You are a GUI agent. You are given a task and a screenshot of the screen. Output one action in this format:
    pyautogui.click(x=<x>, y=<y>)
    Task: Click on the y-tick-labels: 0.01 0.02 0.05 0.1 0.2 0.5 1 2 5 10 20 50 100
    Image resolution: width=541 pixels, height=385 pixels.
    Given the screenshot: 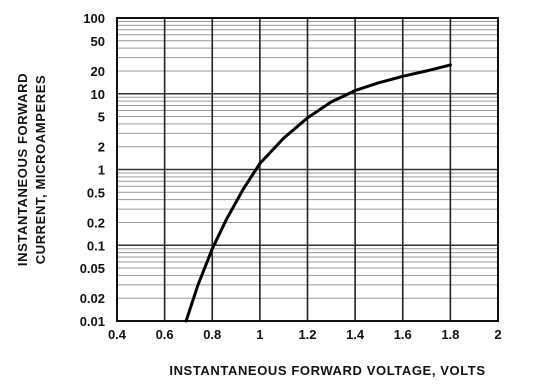 What is the action you would take?
    pyautogui.click(x=92, y=170)
    